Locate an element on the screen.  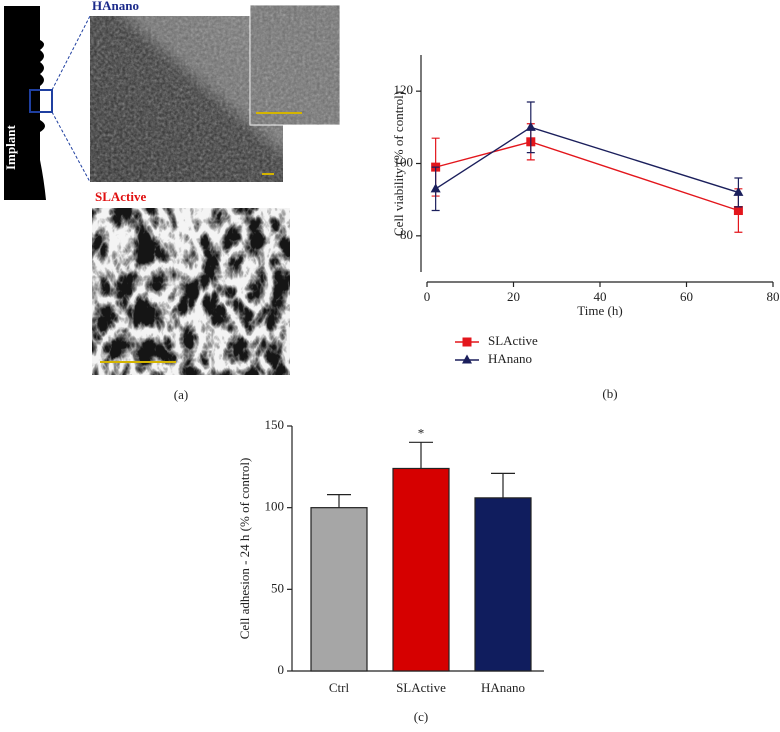
y-axis-label: Cell viability (% of control) is located at coordinates (398, 163).